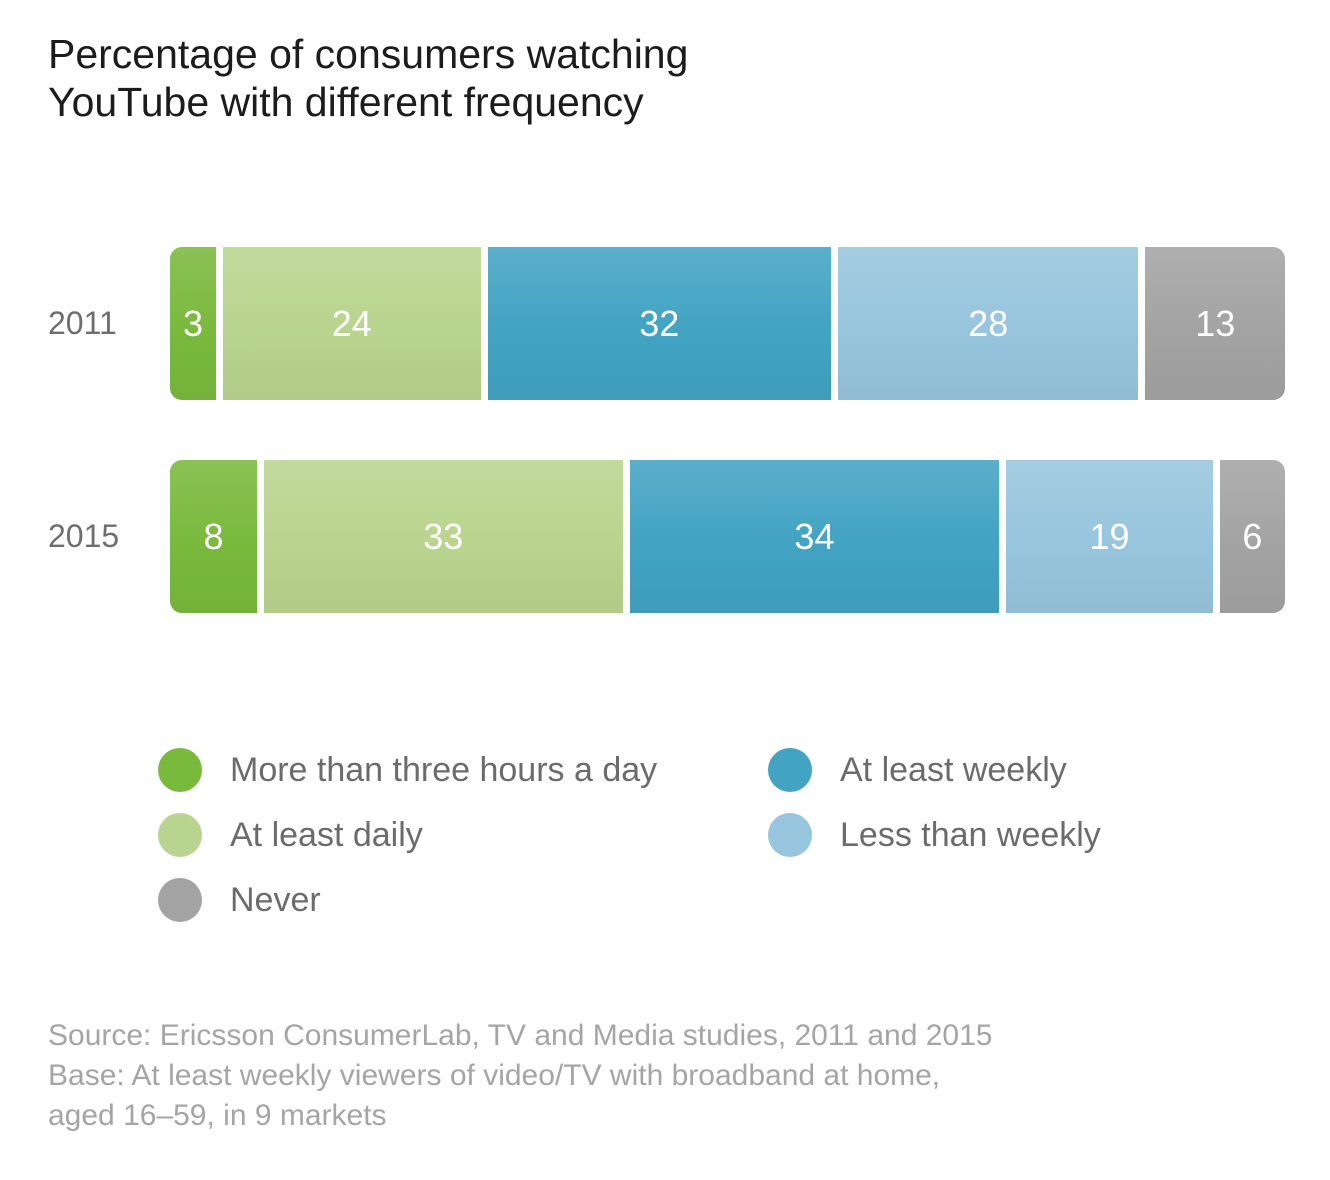  I want to click on category-label-2015: 2015, so click(84, 536).